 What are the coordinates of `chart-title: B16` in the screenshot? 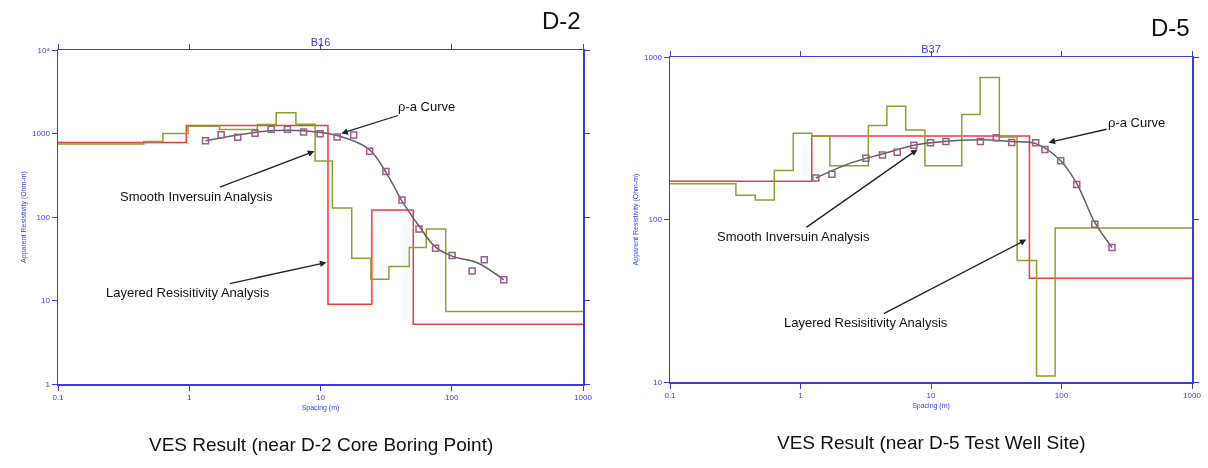 It's located at (320, 42).